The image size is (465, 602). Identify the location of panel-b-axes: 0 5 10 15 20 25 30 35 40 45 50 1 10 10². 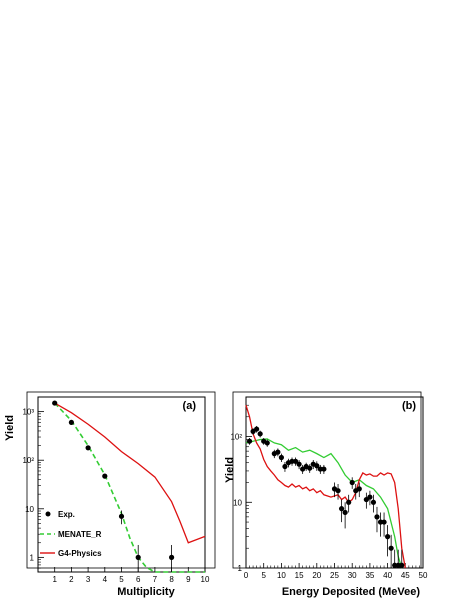
(329, 492).